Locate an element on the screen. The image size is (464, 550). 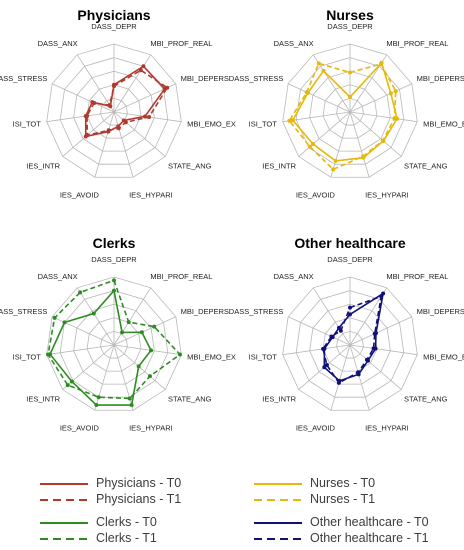
axis-label-dass-anx: DASS_ANX is located at coordinates (294, 43).